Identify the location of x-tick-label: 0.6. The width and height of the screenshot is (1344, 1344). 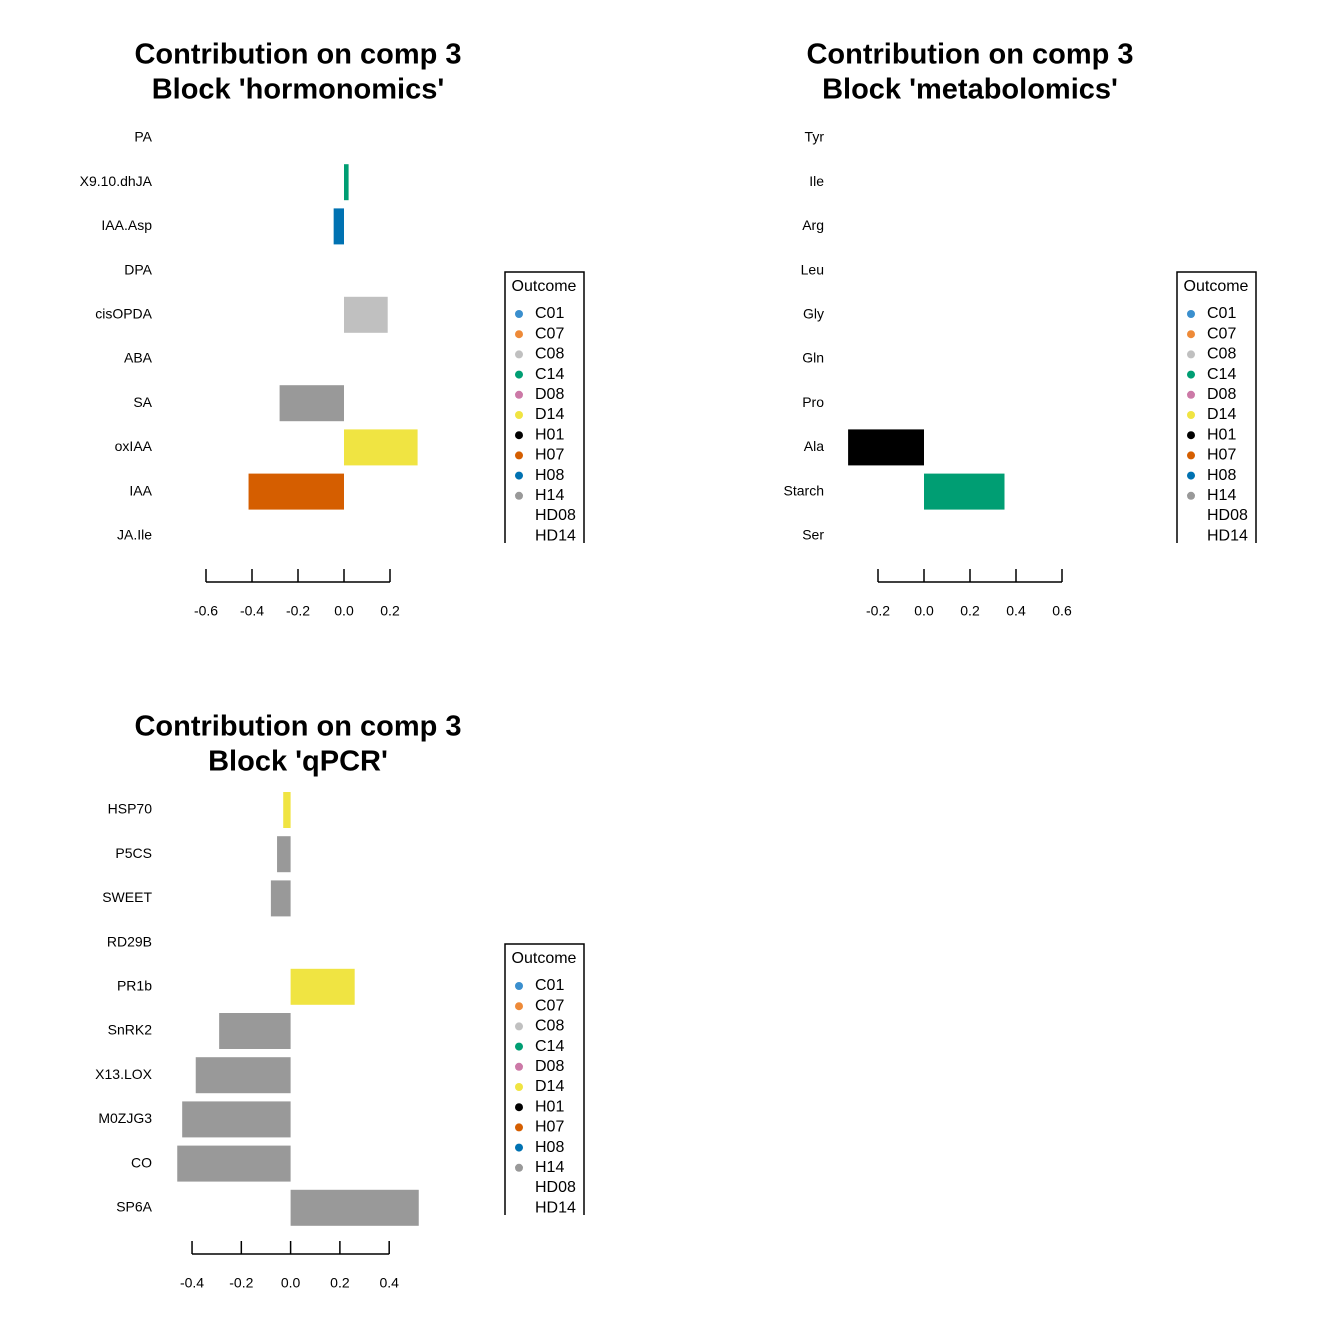
(1062, 611).